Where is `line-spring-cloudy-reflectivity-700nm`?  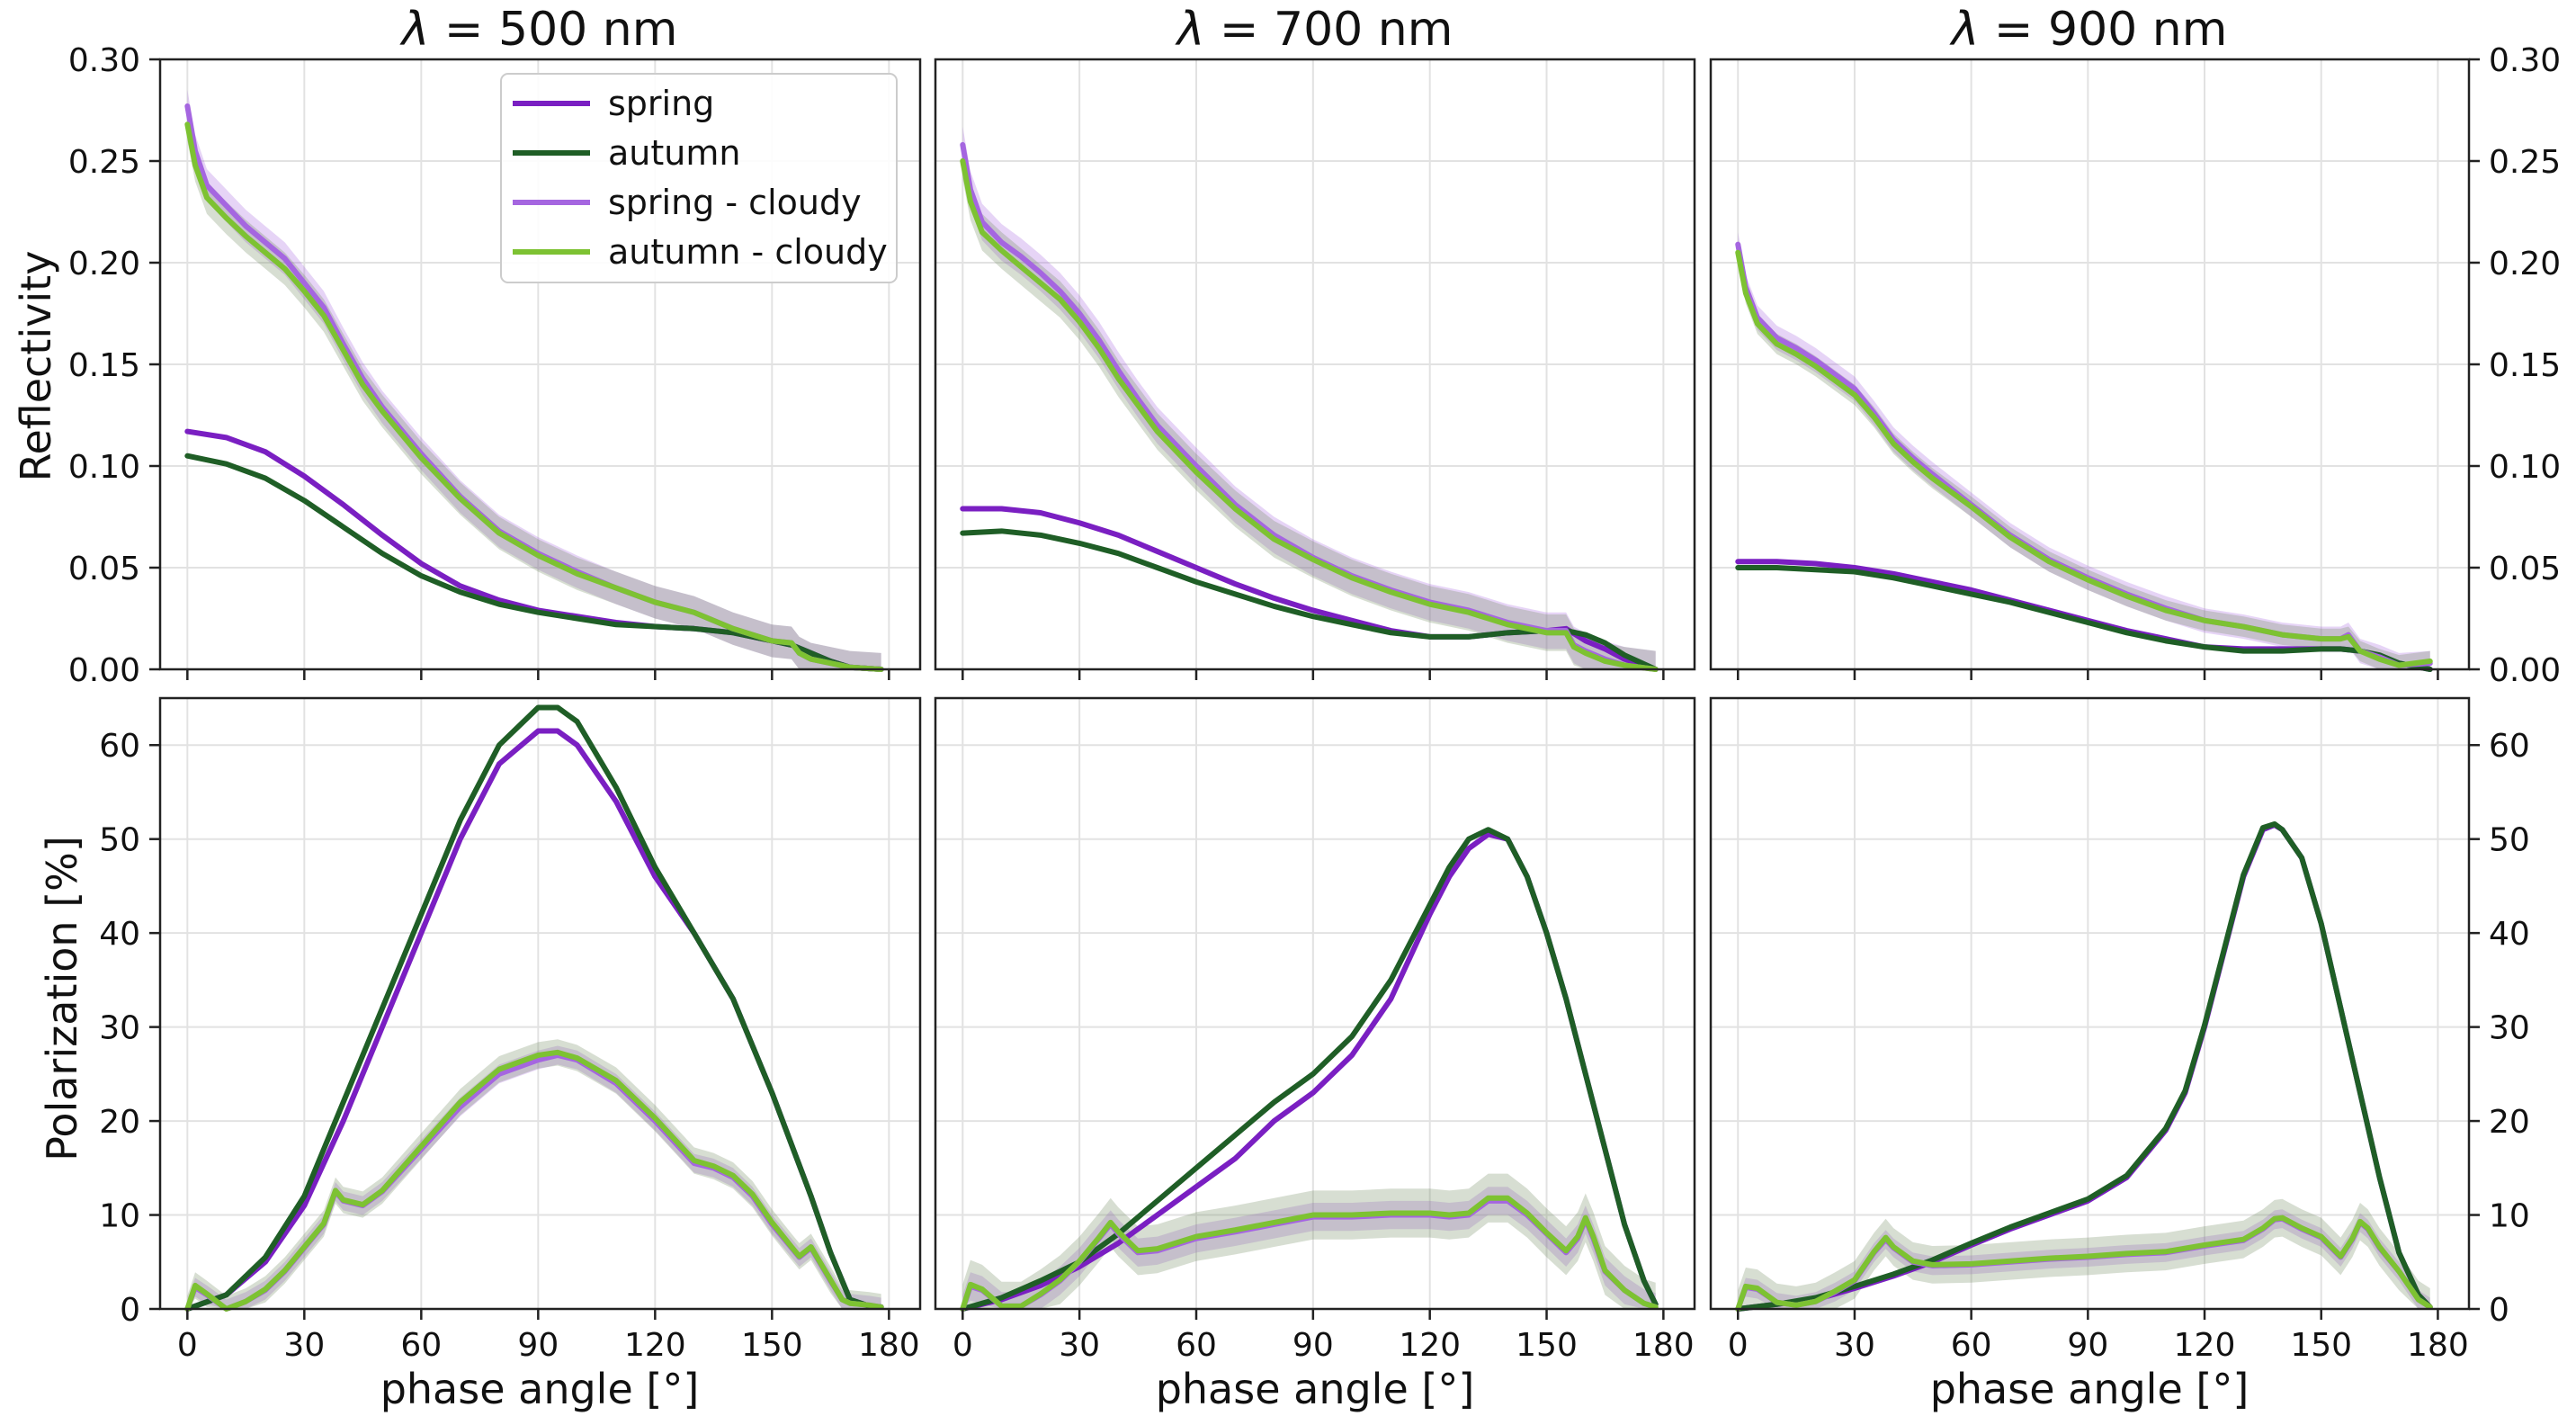
line-spring-cloudy-reflectivity-700nm is located at coordinates (1309, 406).